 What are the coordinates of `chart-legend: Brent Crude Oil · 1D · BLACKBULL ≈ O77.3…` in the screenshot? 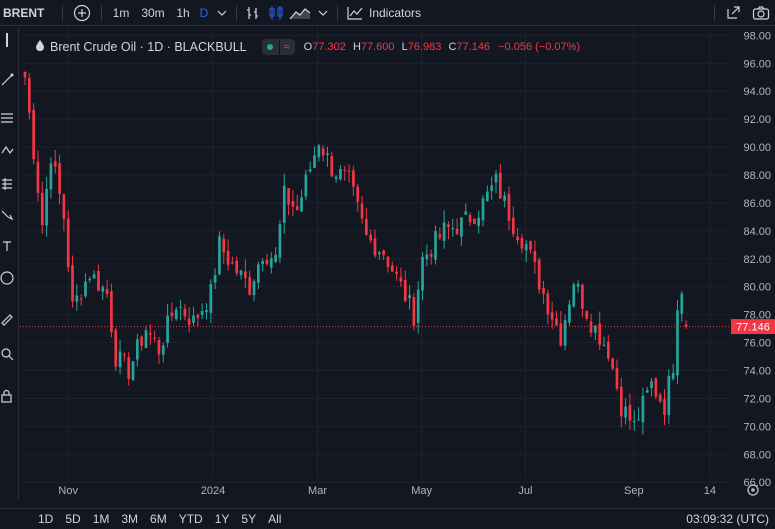 It's located at (308, 47).